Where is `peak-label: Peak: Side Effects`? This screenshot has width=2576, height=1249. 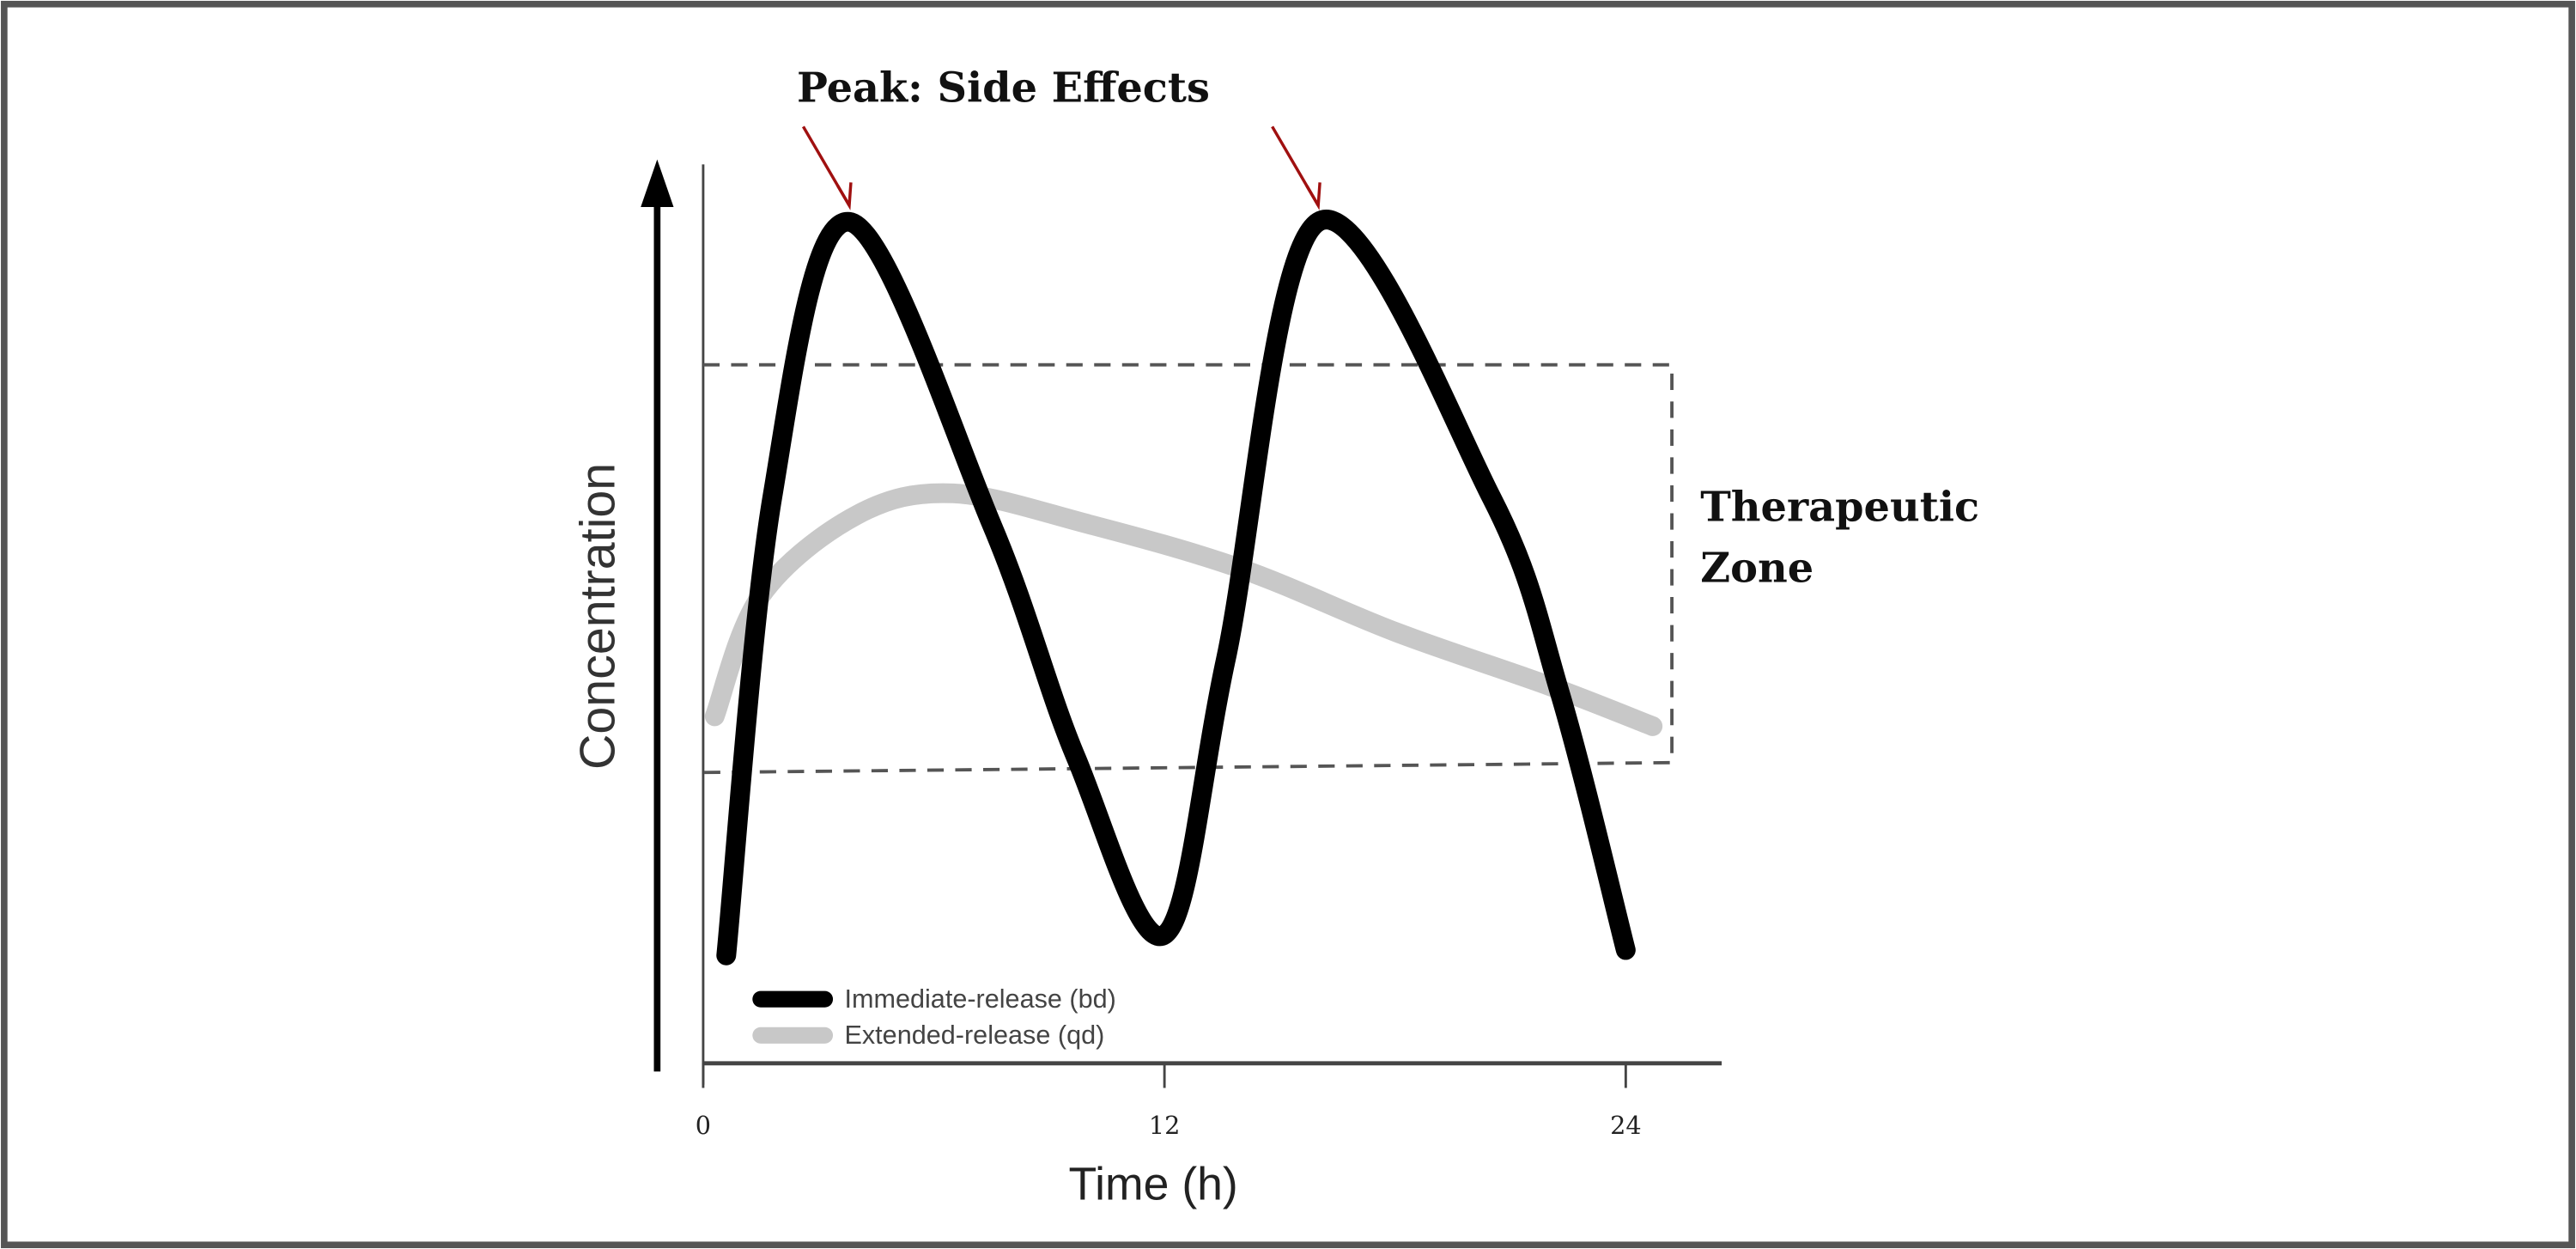
peak-label: Peak: Side Effects is located at coordinates (1003, 88).